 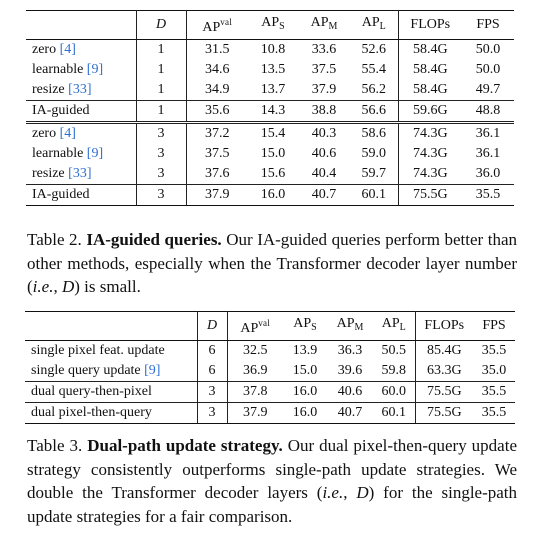 I want to click on cell-apm: 36.3, so click(x=350, y=350).